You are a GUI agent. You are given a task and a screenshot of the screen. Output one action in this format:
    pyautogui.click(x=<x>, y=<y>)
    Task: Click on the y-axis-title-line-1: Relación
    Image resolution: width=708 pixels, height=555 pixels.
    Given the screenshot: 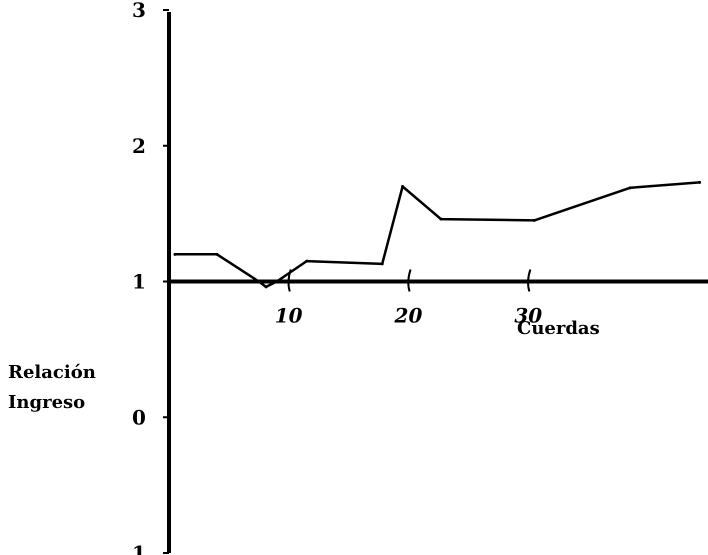 What is the action you would take?
    pyautogui.click(x=52, y=372)
    